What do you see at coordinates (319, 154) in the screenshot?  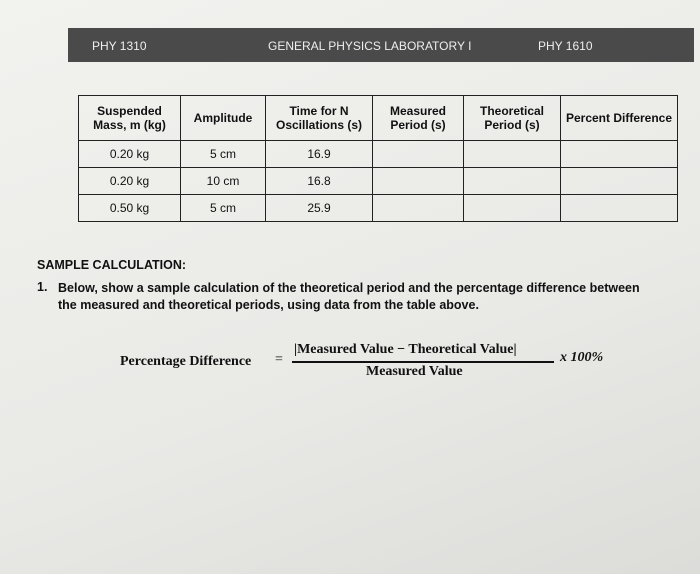 I see `cell: 16.9` at bounding box center [319, 154].